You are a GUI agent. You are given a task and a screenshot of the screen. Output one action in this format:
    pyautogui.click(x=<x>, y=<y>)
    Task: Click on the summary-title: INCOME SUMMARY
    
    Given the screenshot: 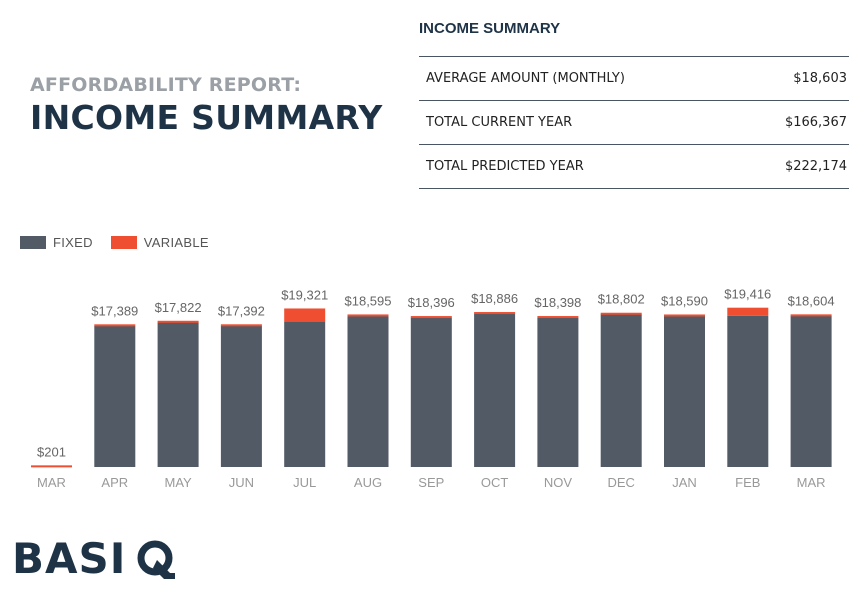 What is the action you would take?
    pyautogui.click(x=634, y=38)
    